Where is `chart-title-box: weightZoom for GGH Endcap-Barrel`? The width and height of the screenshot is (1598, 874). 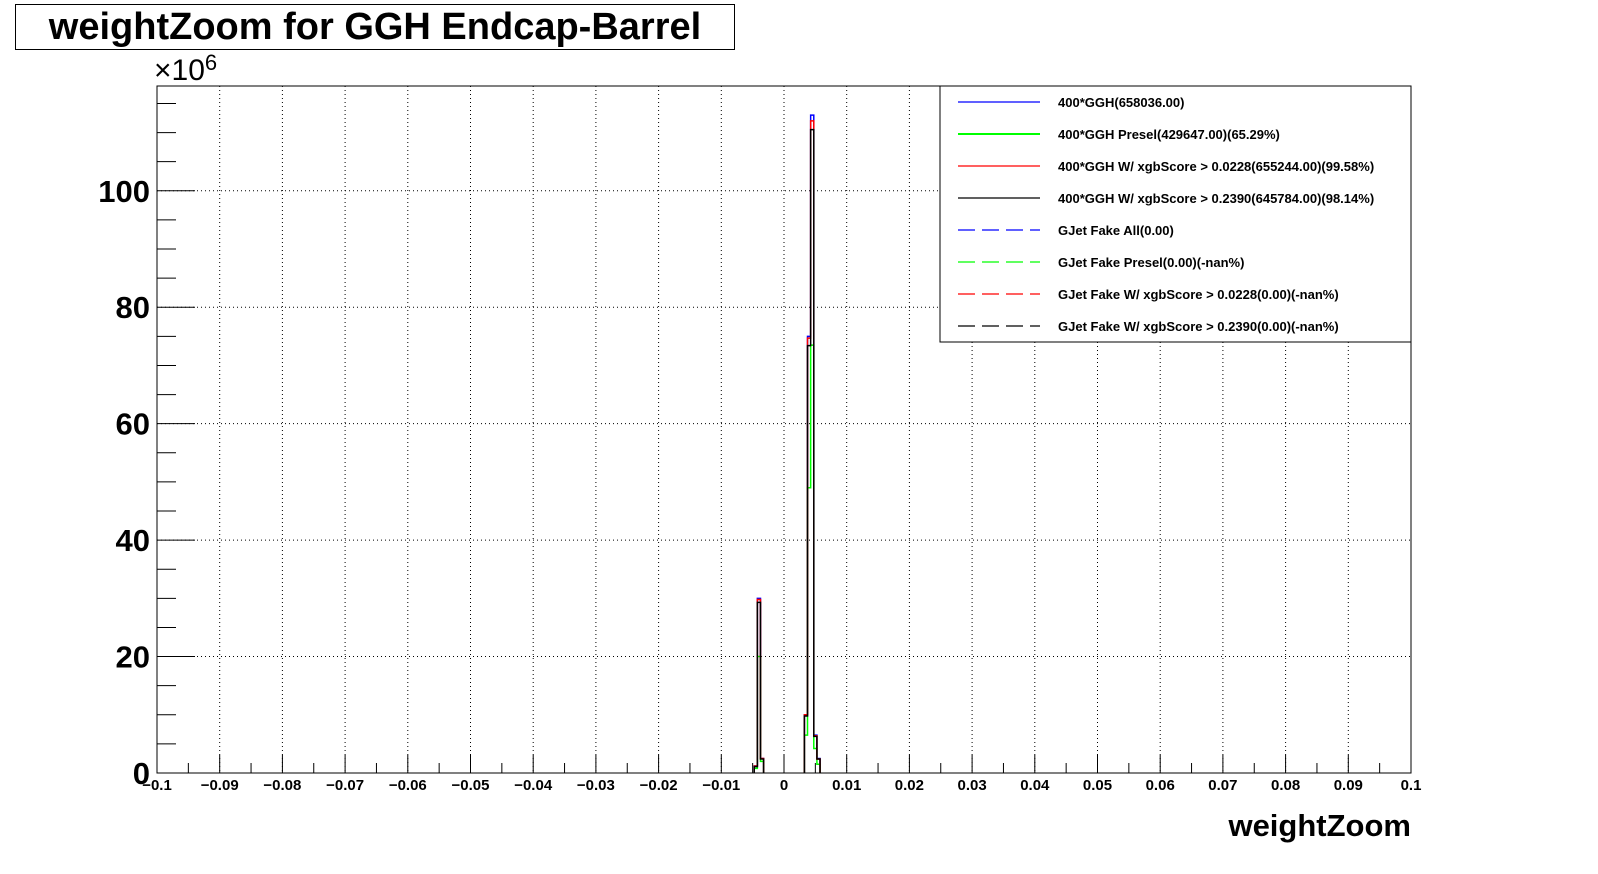 chart-title-box: weightZoom for GGH Endcap-Barrel is located at coordinates (375, 27).